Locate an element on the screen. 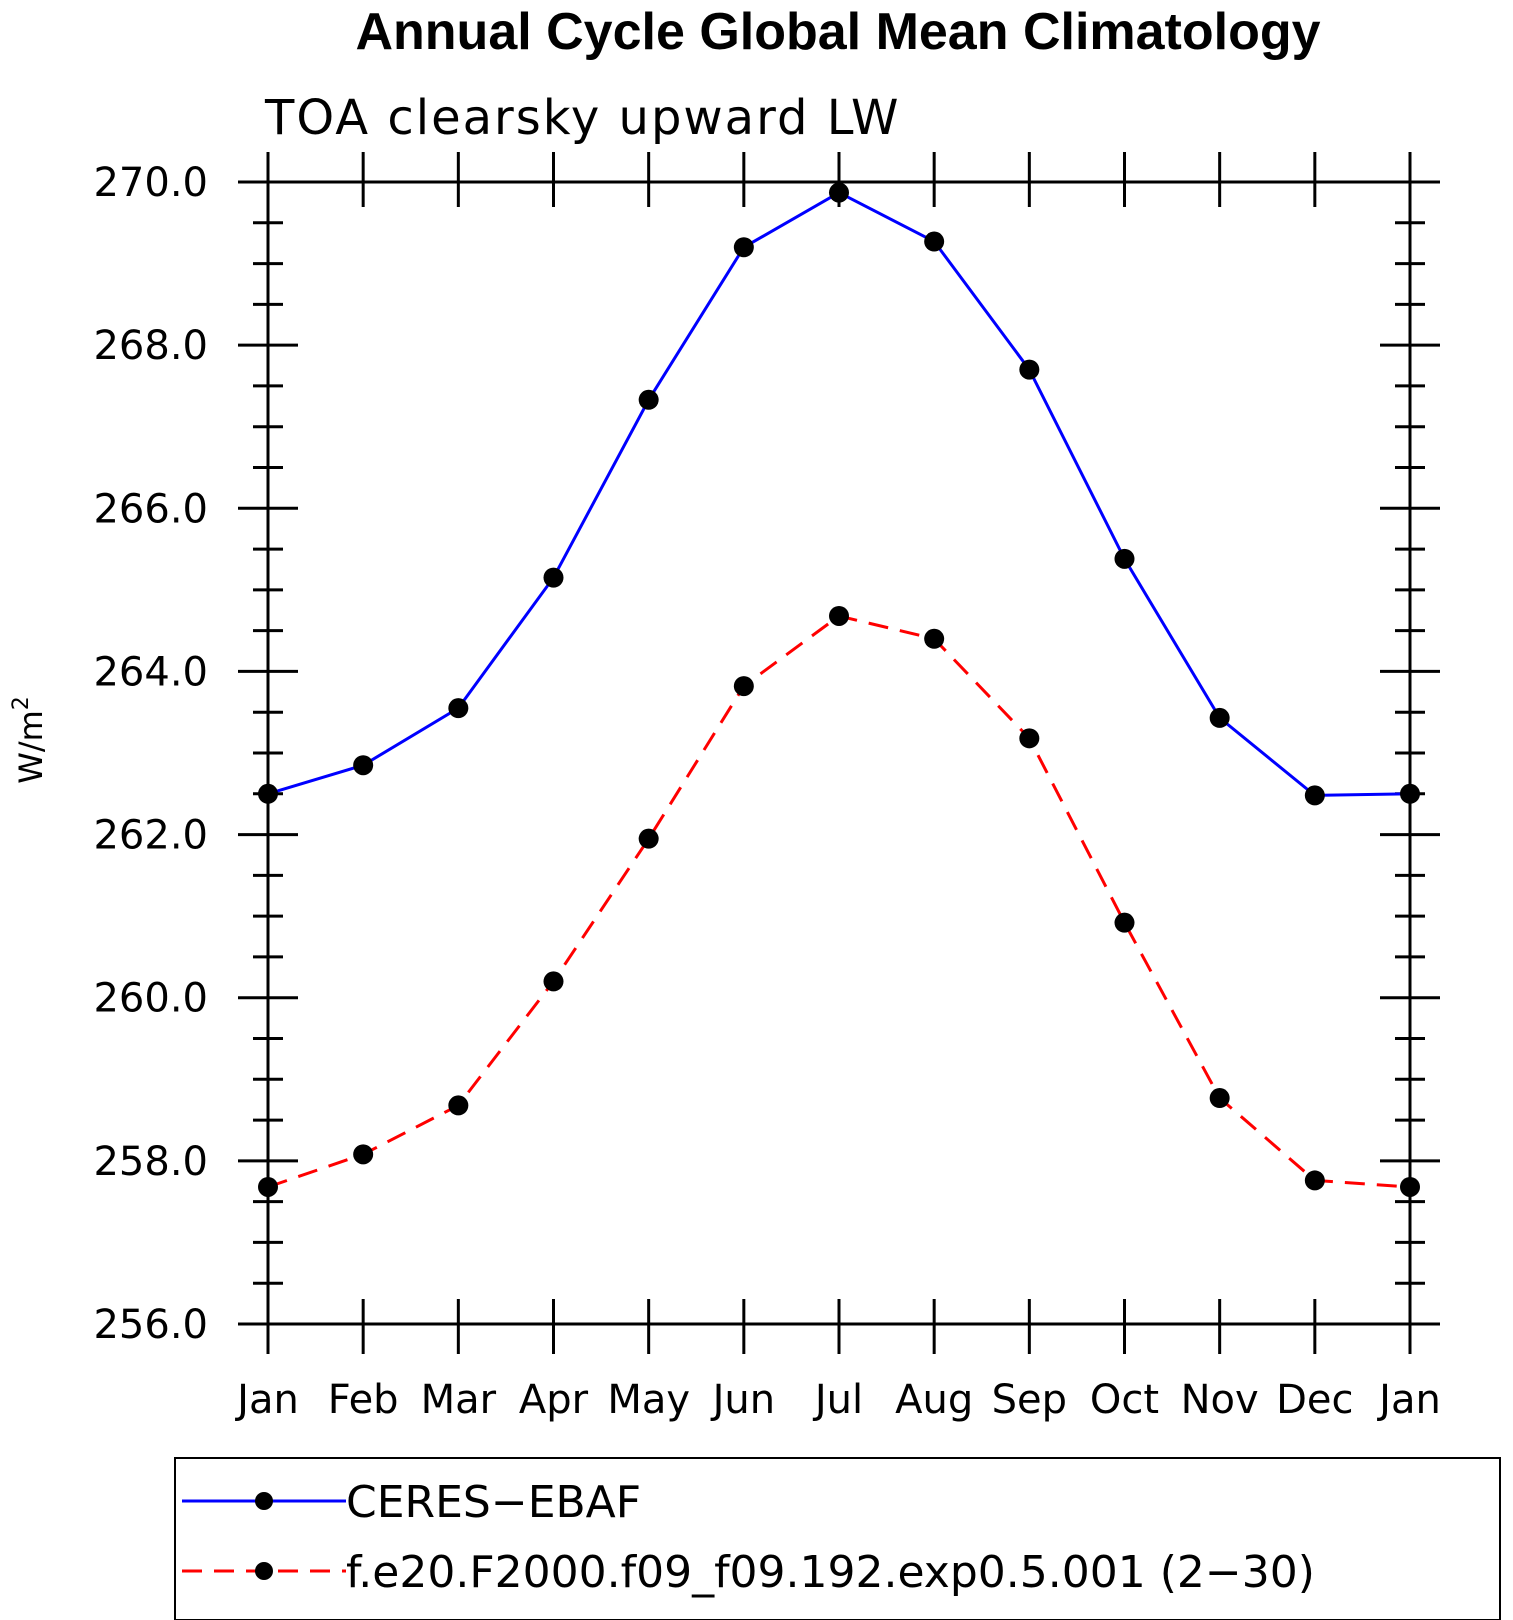 This screenshot has height=1620, width=1513. legend-box is located at coordinates (837, 1538).